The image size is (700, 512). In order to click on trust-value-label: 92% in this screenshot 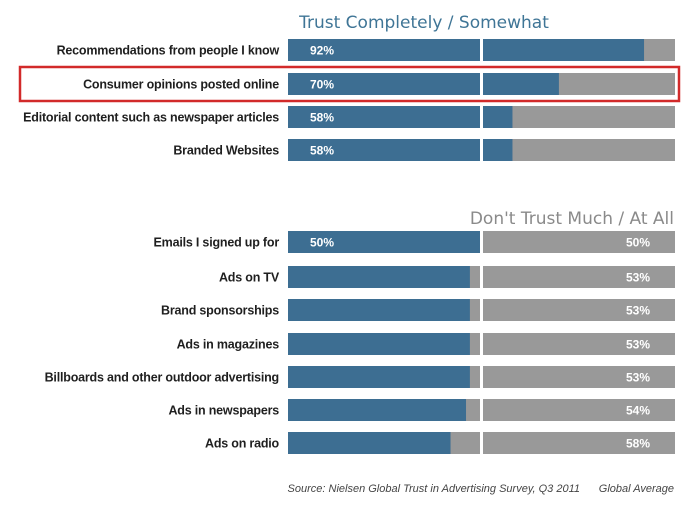, I will do `click(322, 51)`.